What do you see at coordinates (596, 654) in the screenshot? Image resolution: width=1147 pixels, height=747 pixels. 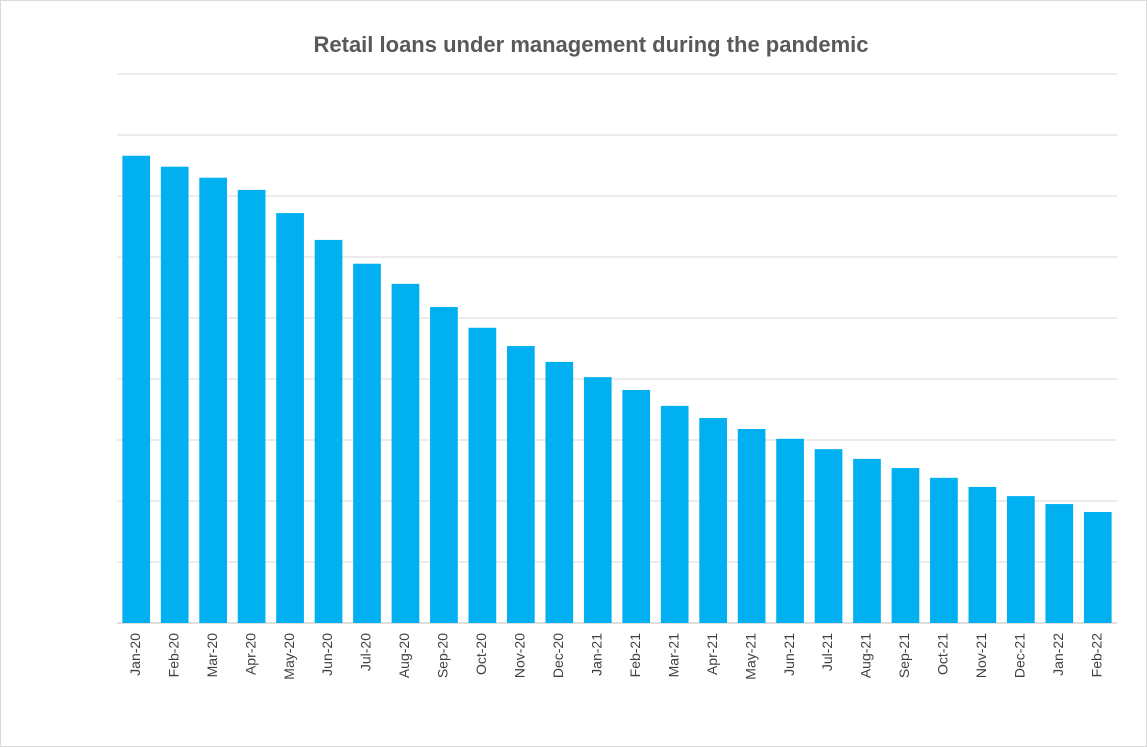 I see `x-tick-label: Jan-21` at bounding box center [596, 654].